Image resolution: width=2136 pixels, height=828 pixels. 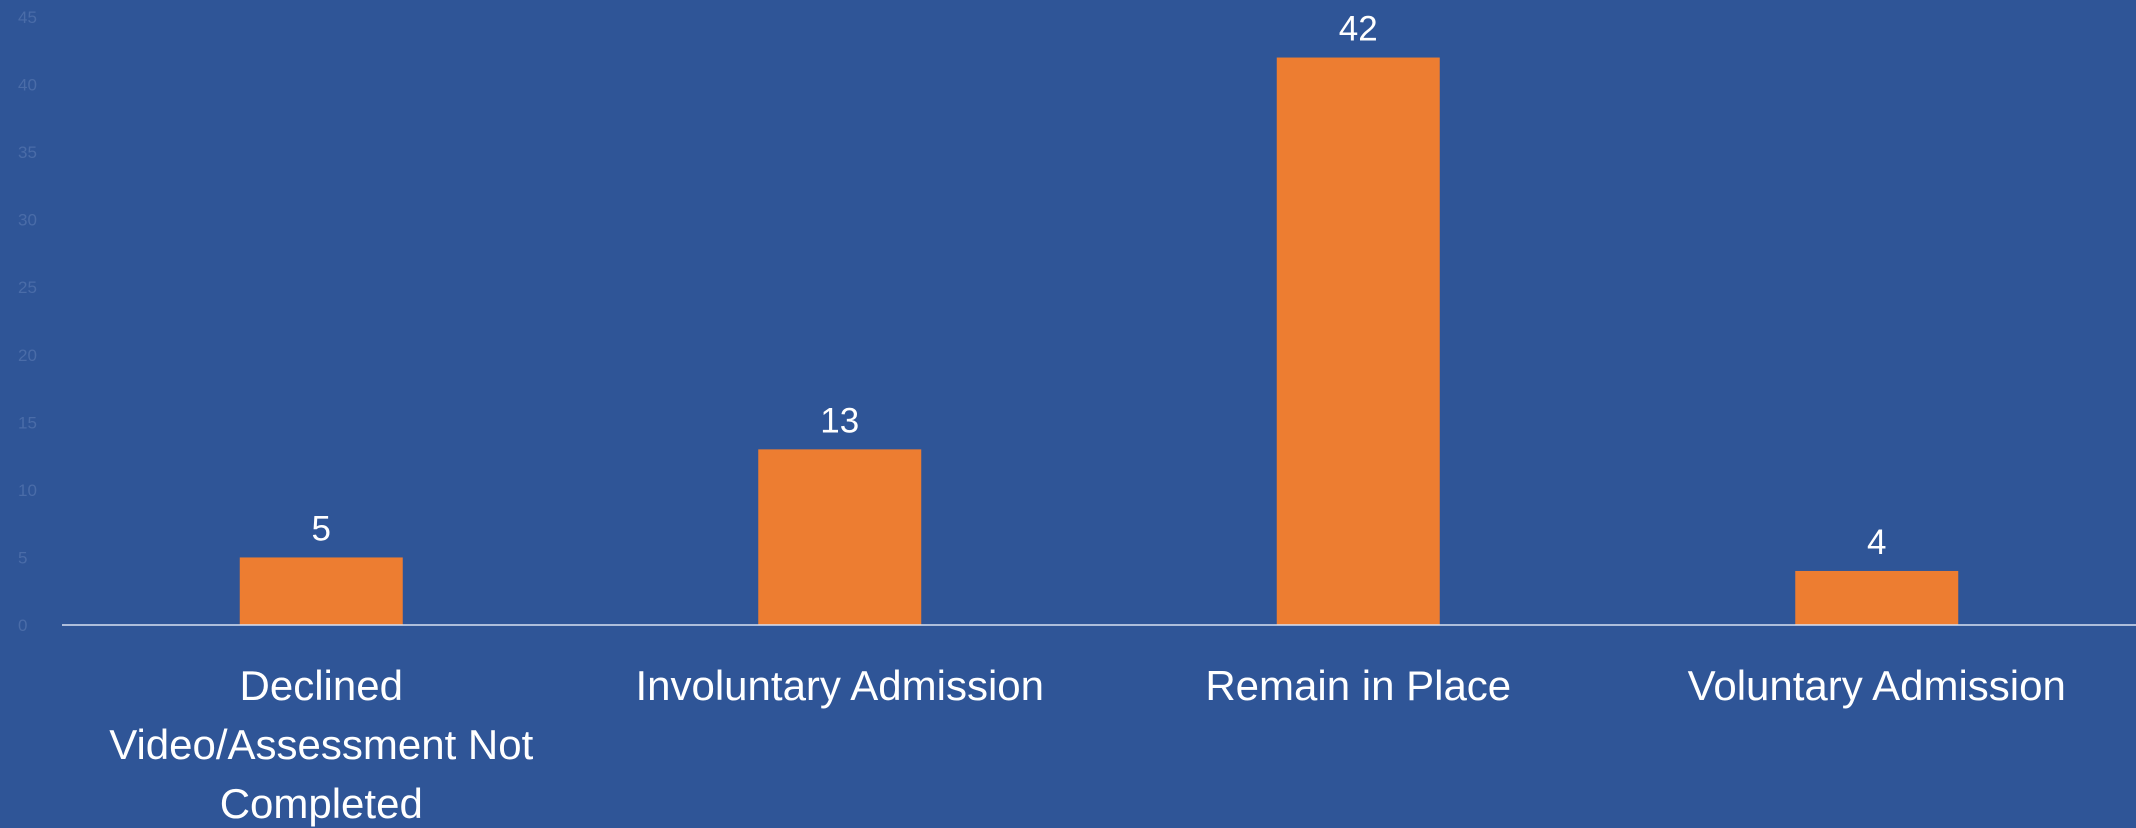 I want to click on y-tick-label: 0, so click(x=22, y=625).